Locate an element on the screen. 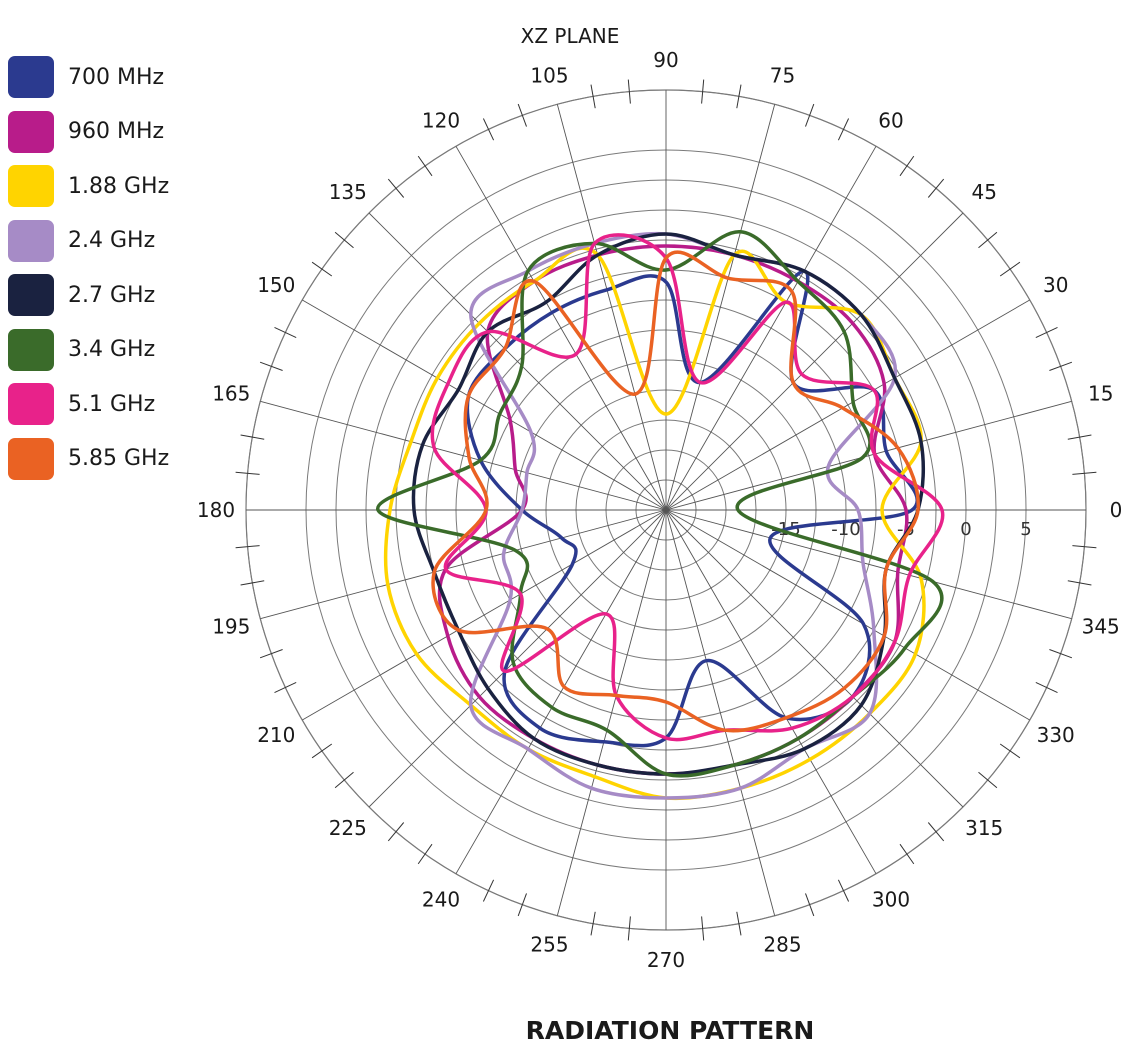  angle-label: 135 is located at coordinates (348, 192).